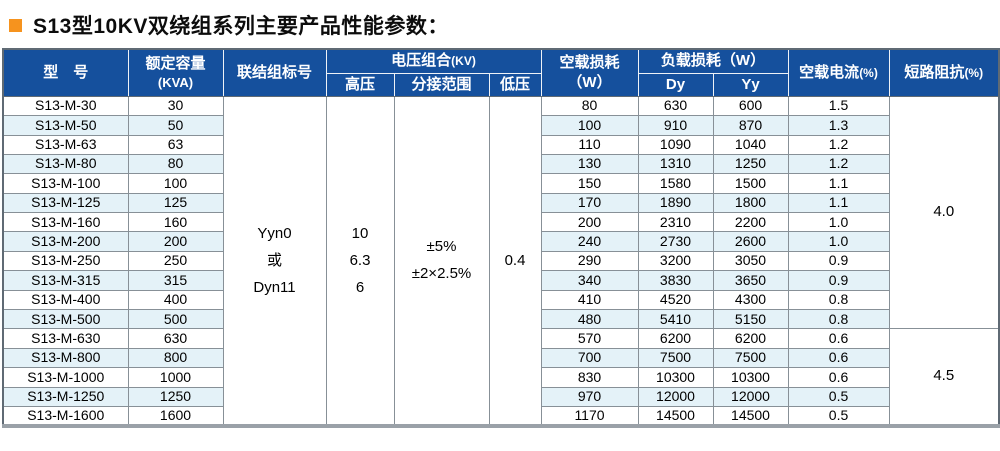  Describe the element at coordinates (360, 84) in the screenshot. I see `col-header-hv: 高压` at that location.